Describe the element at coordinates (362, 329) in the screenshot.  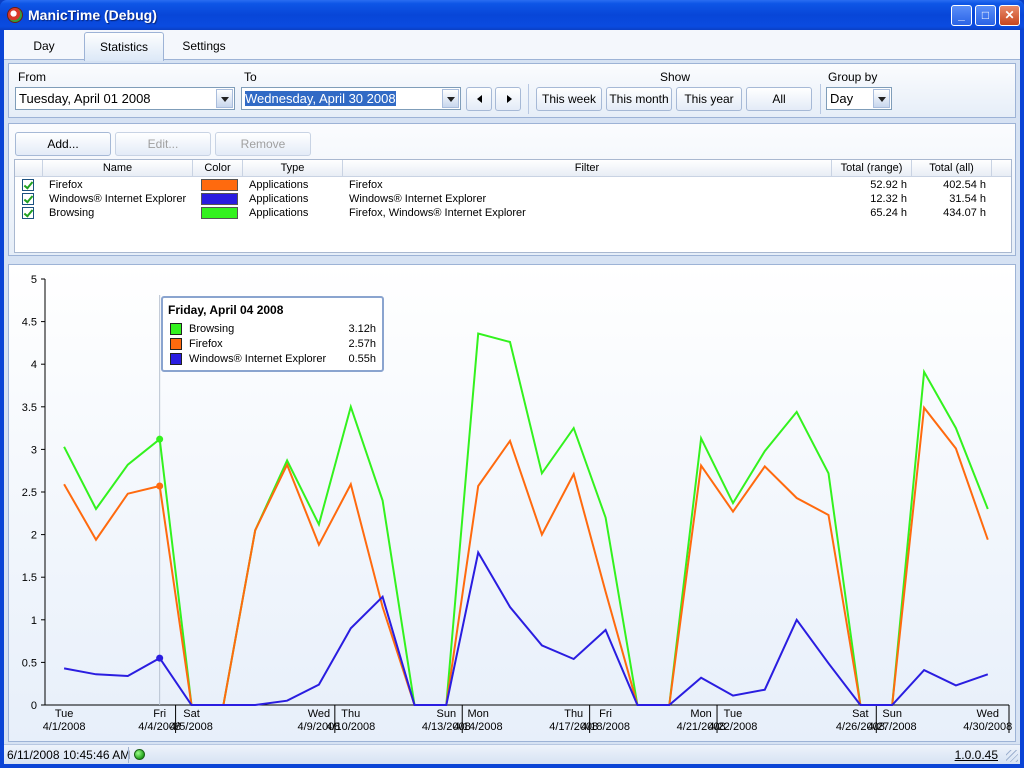
I see `tooltip-series-value: 3.12h` at that location.